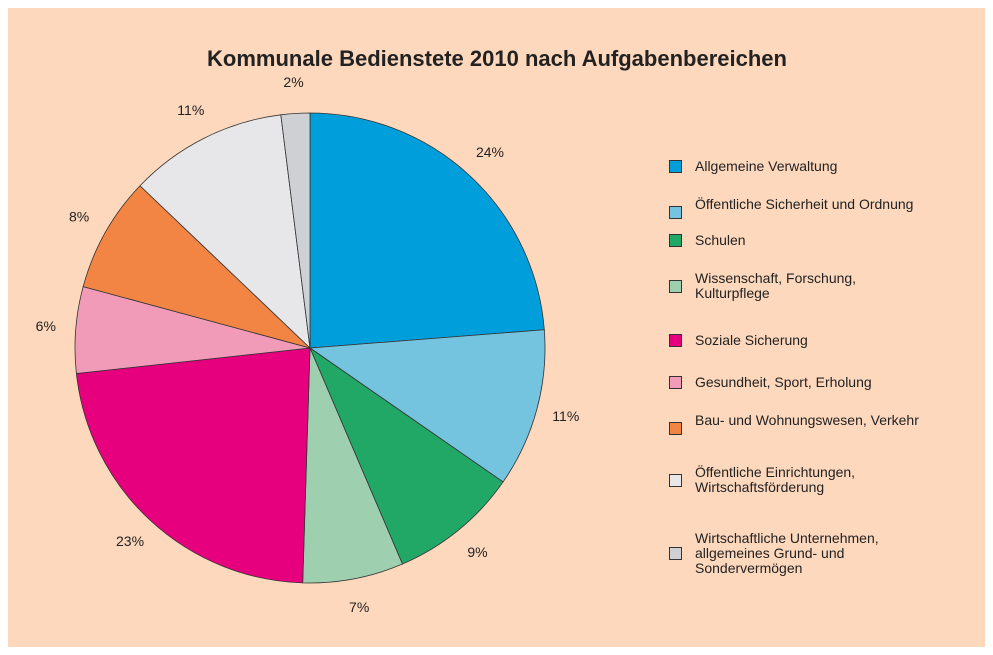 Image resolution: width=993 pixels, height=655 pixels. I want to click on data-label: 24%, so click(490, 152).